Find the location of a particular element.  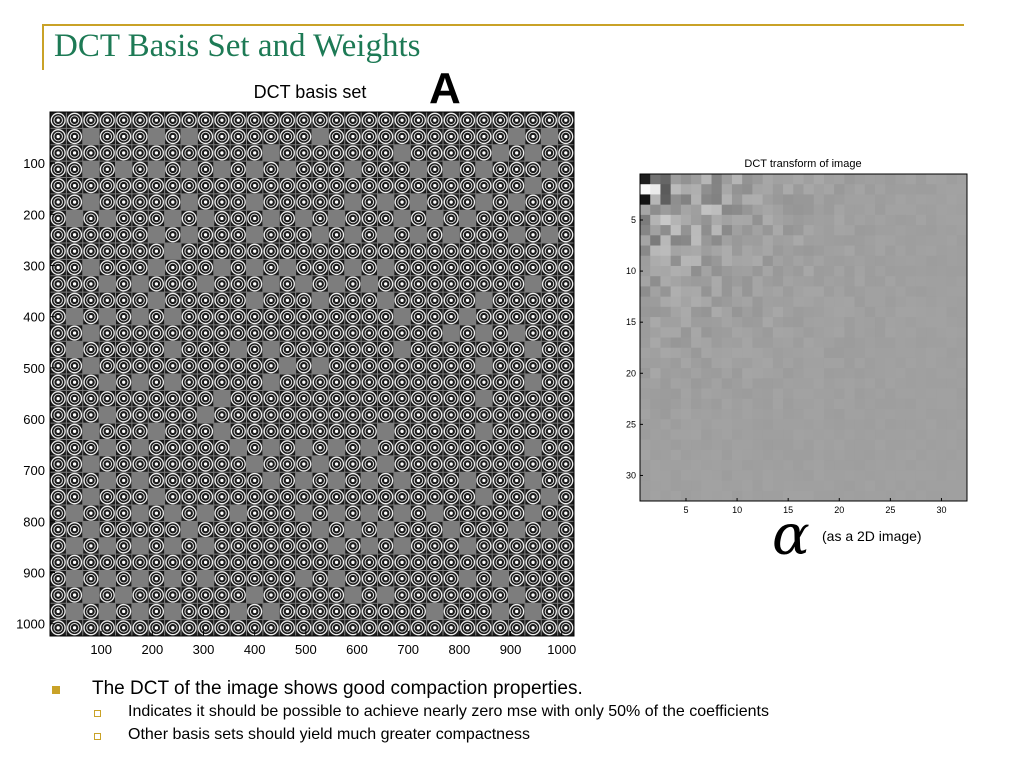

transform-y-tick-label: 30 is located at coordinates (631, 475).